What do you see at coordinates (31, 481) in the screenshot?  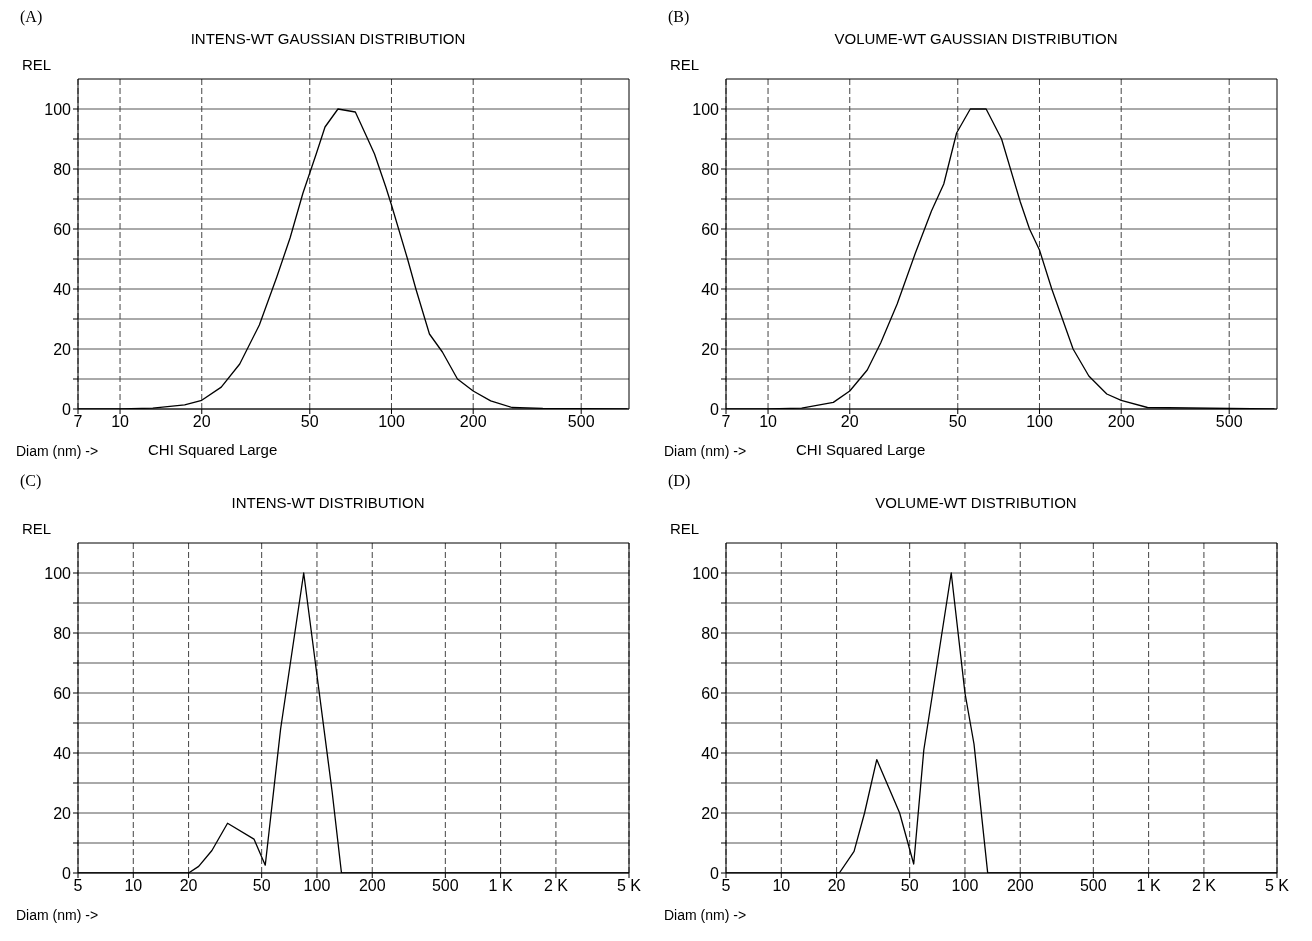 I see `text: (C)` at bounding box center [31, 481].